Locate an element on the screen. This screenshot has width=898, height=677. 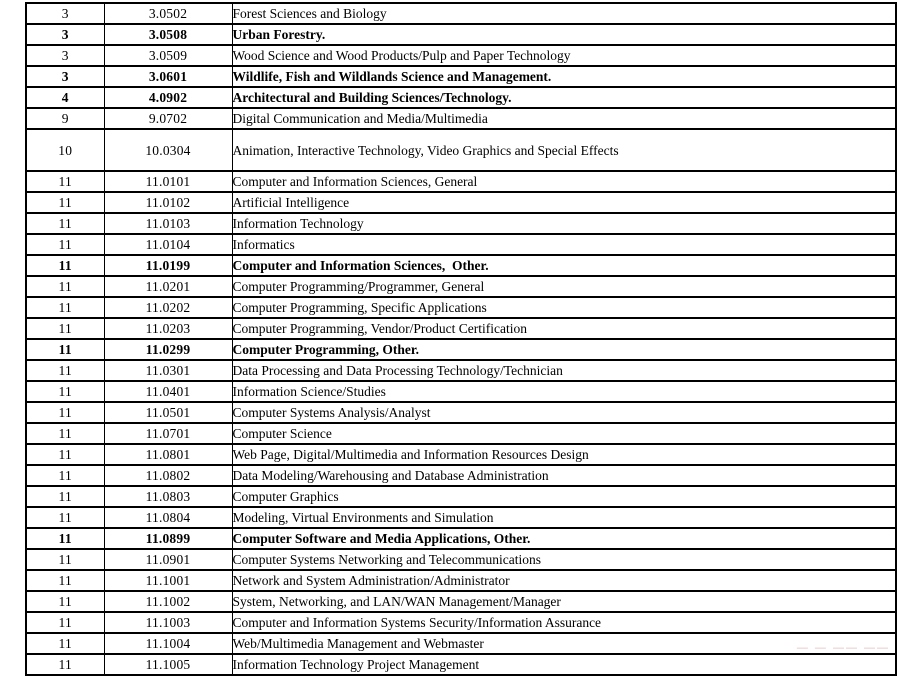
cell-cip-code: 11.0103 is located at coordinates (168, 223).